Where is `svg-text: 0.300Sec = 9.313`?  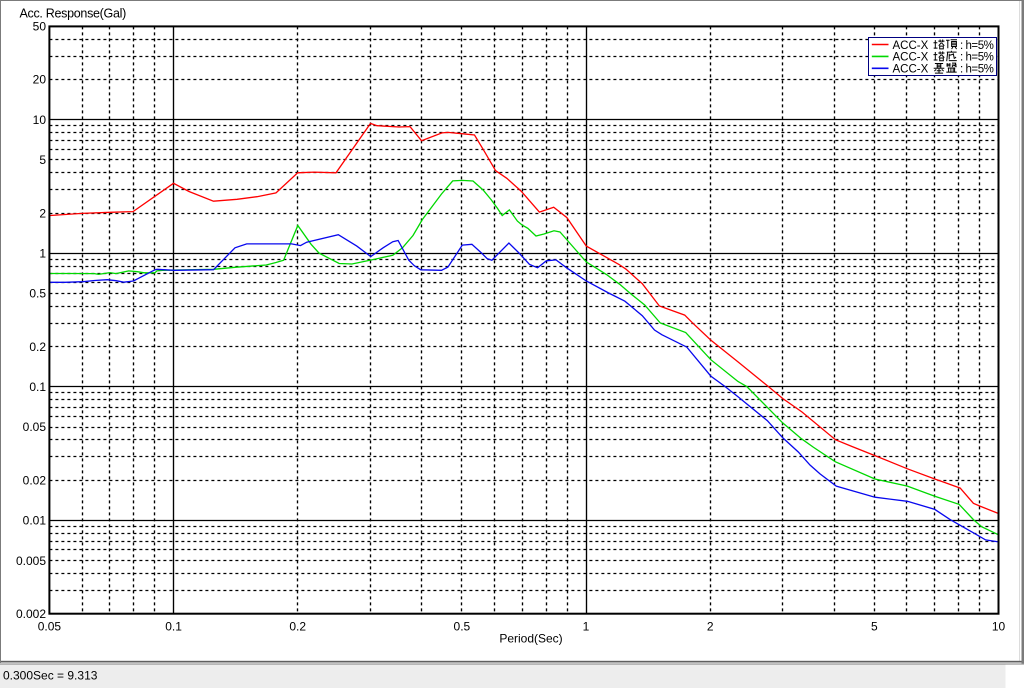 svg-text: 0.300Sec = 9.313 is located at coordinates (50, 676).